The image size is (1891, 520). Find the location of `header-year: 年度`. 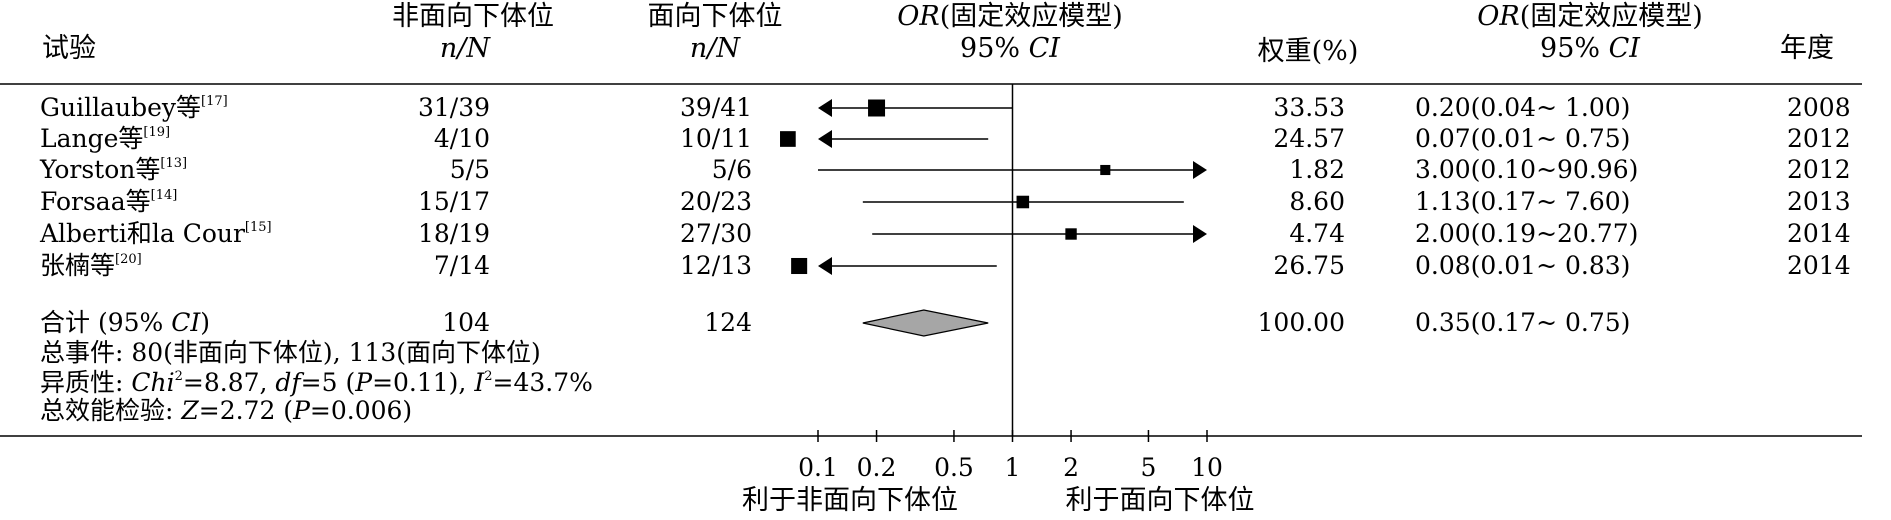

header-year: 年度 is located at coordinates (1807, 48).